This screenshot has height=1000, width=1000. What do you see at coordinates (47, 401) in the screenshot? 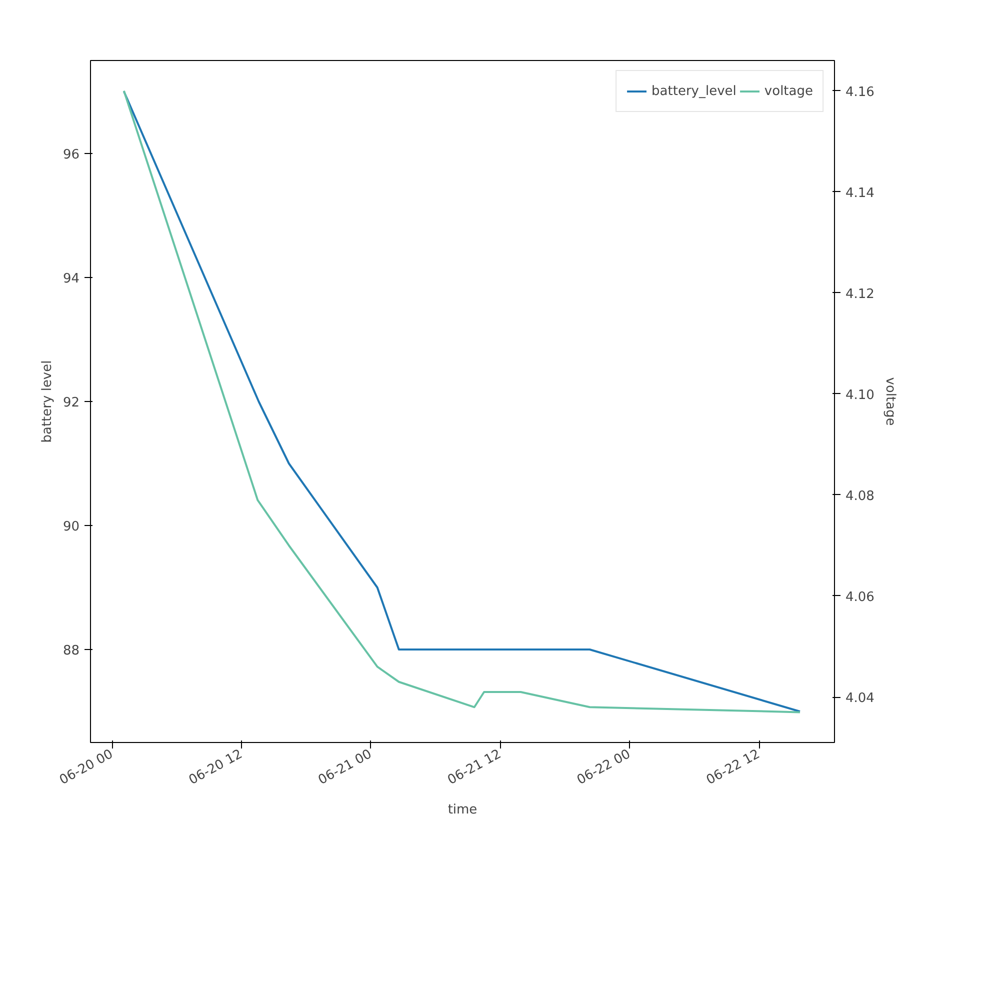
I see `y-axis-title: battery level` at bounding box center [47, 401].